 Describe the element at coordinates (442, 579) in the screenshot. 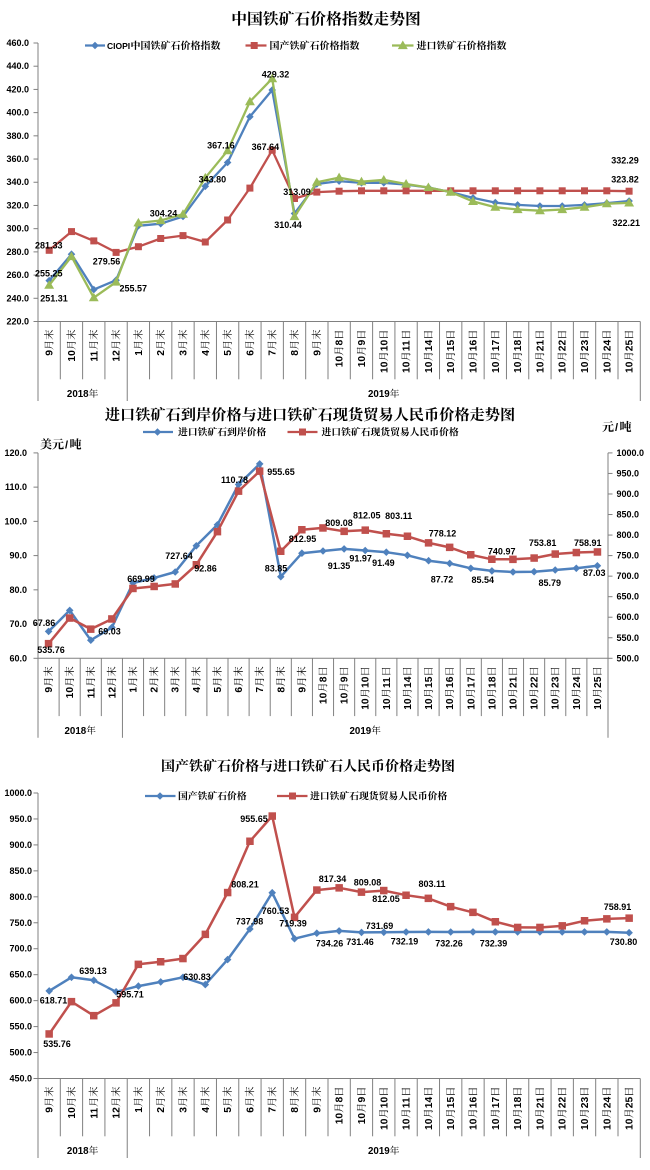

I see `svg-text: 87.72` at that location.